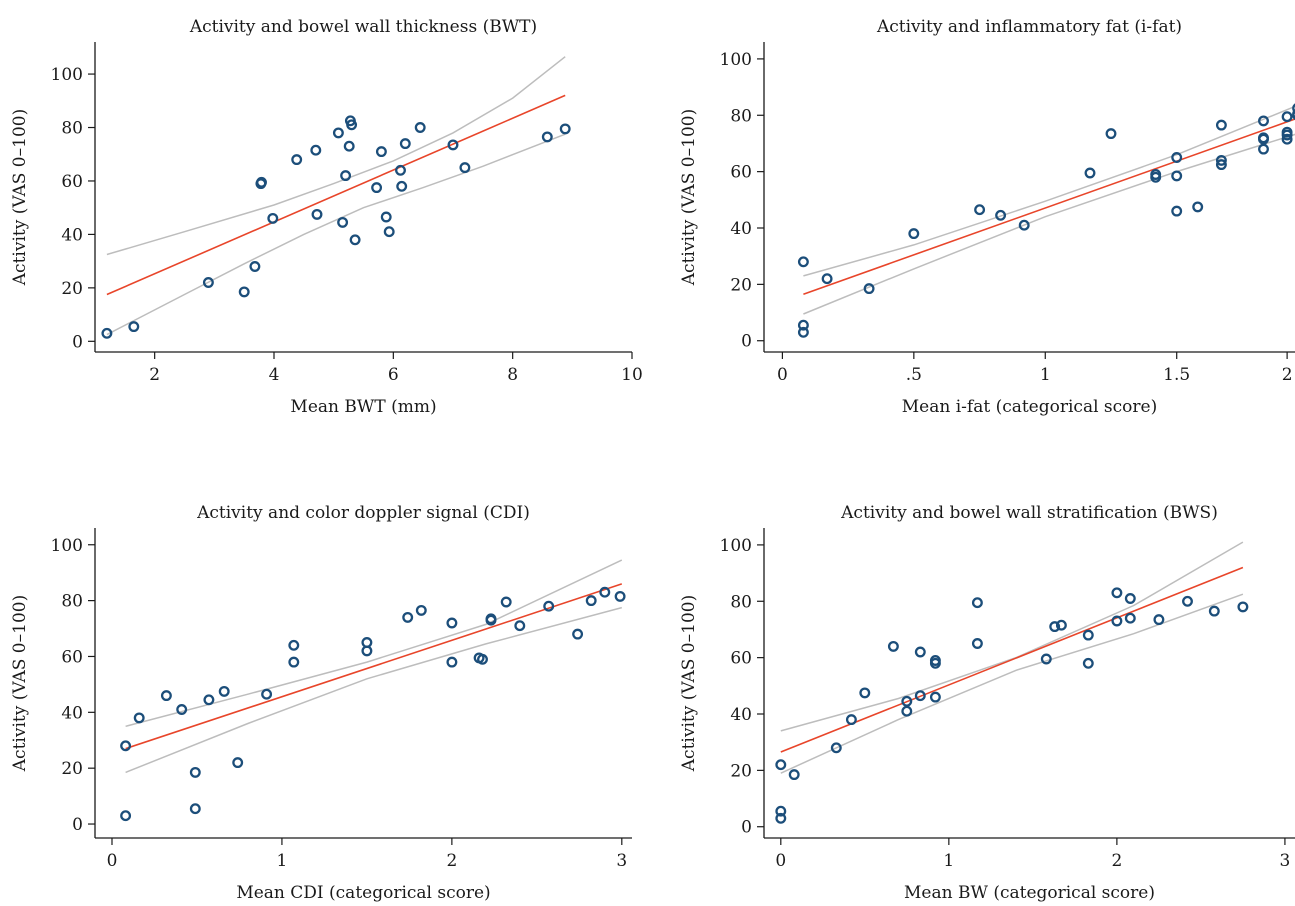 The height and width of the screenshot is (906, 1295). Describe the element at coordinates (373, 690) in the screenshot. I see `ci-lower-line` at that location.